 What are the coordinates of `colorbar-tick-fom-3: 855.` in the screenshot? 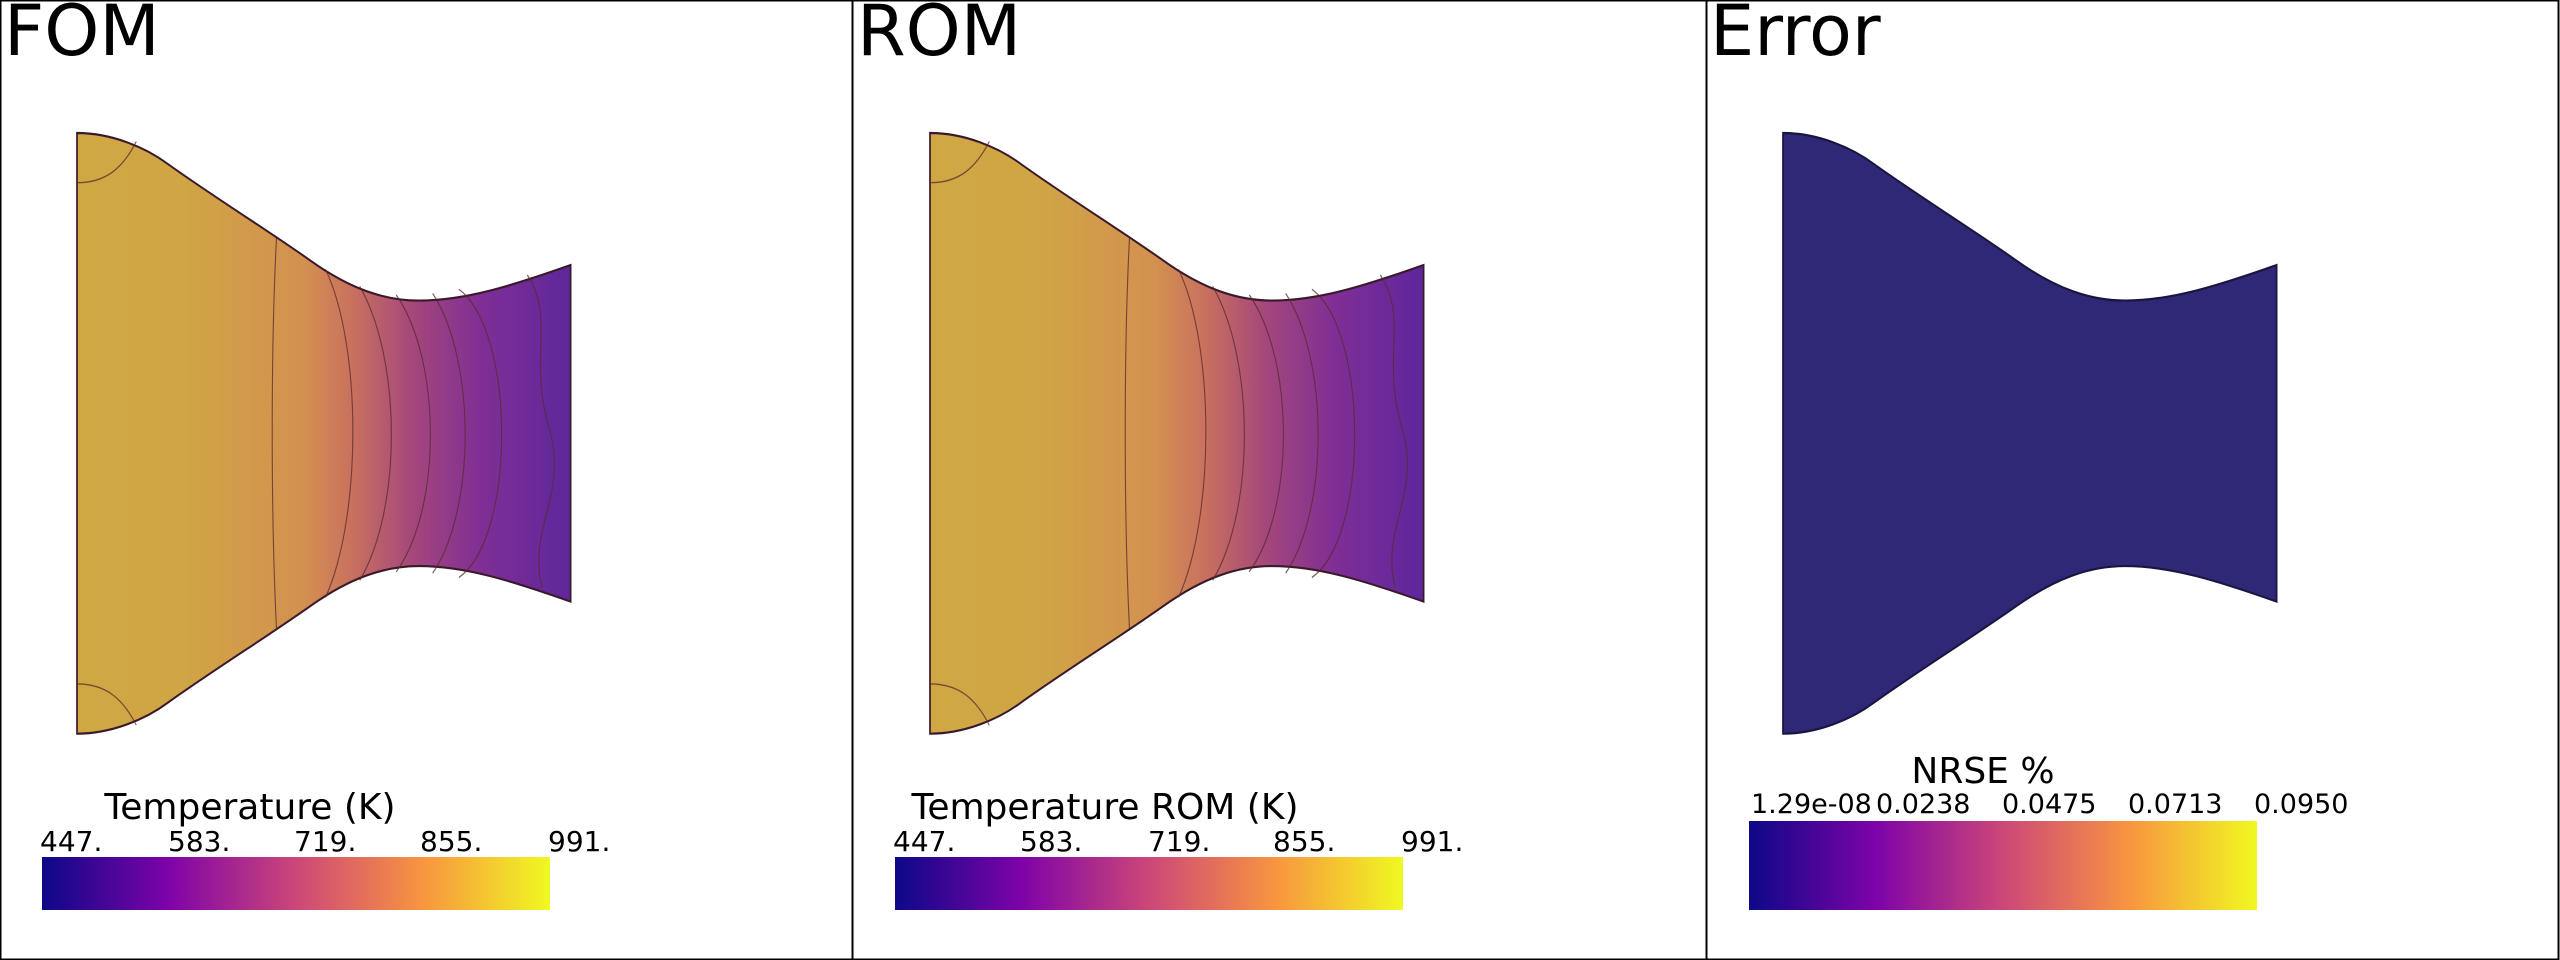 It's located at (451, 841).